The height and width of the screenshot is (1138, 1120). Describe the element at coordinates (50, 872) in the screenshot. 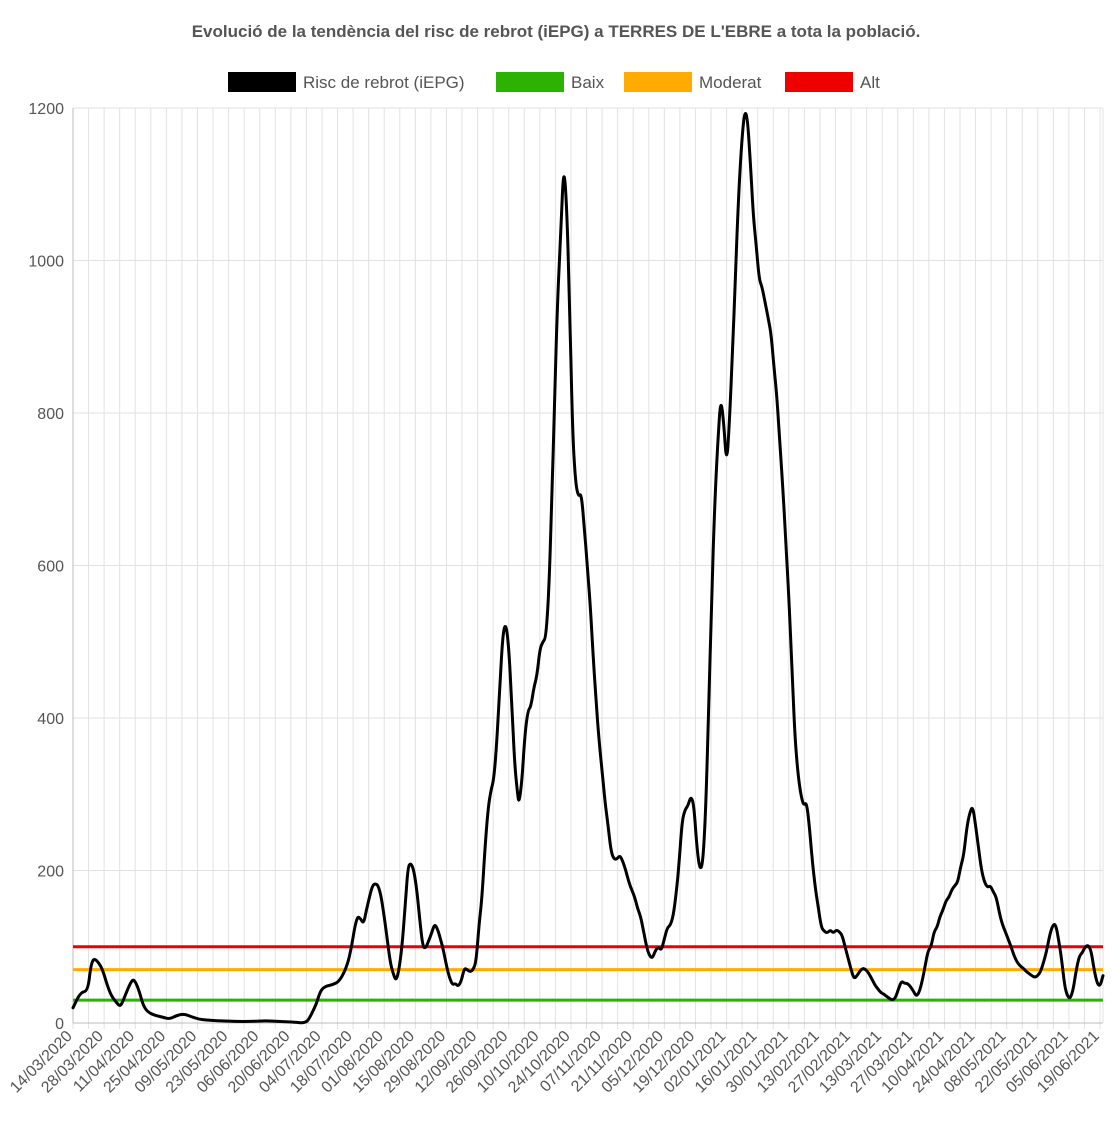

I see `y-tick-label: 200` at that location.